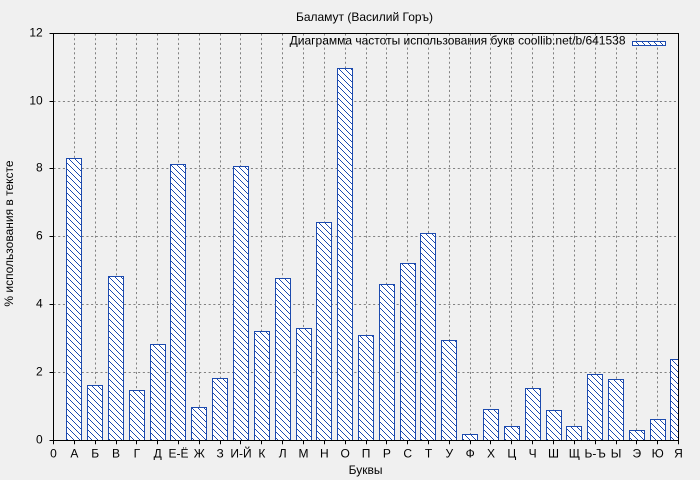 The height and width of the screenshot is (480, 700). I want to click on svg-text: 2, so click(39, 372).